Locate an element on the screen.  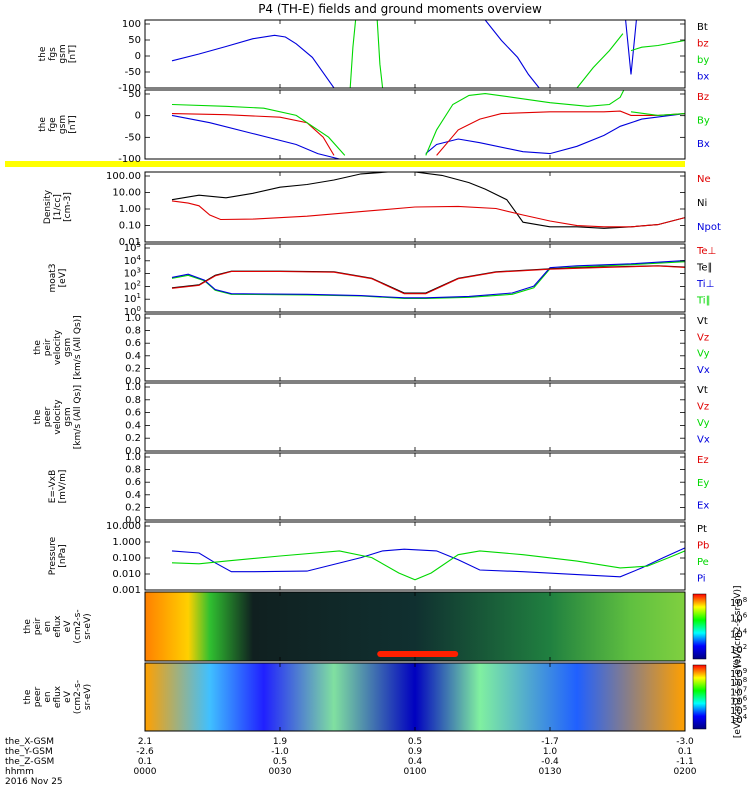
y-tick-label: 10.00 is located at coordinates (126, 193).